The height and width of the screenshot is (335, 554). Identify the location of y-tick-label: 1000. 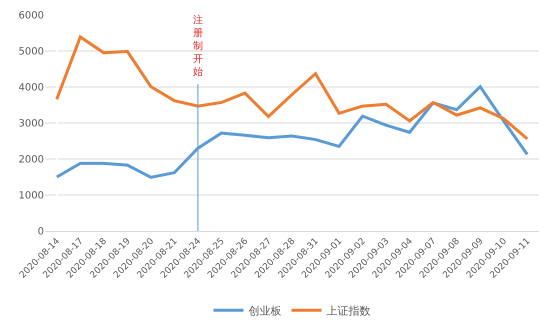
(31, 196).